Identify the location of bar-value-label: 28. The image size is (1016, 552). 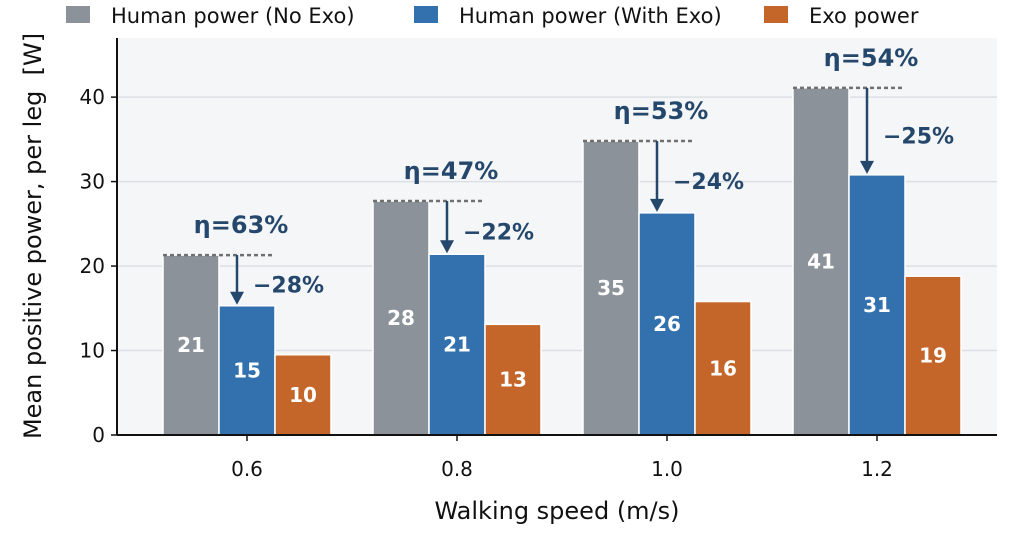
(401, 318).